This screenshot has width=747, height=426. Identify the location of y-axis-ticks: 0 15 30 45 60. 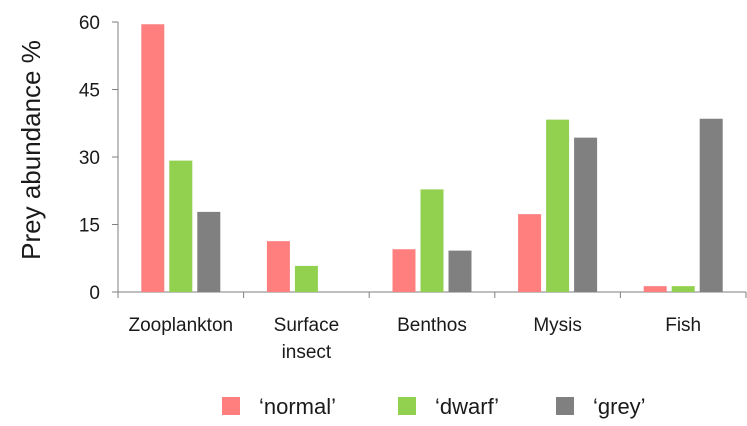
(98, 158).